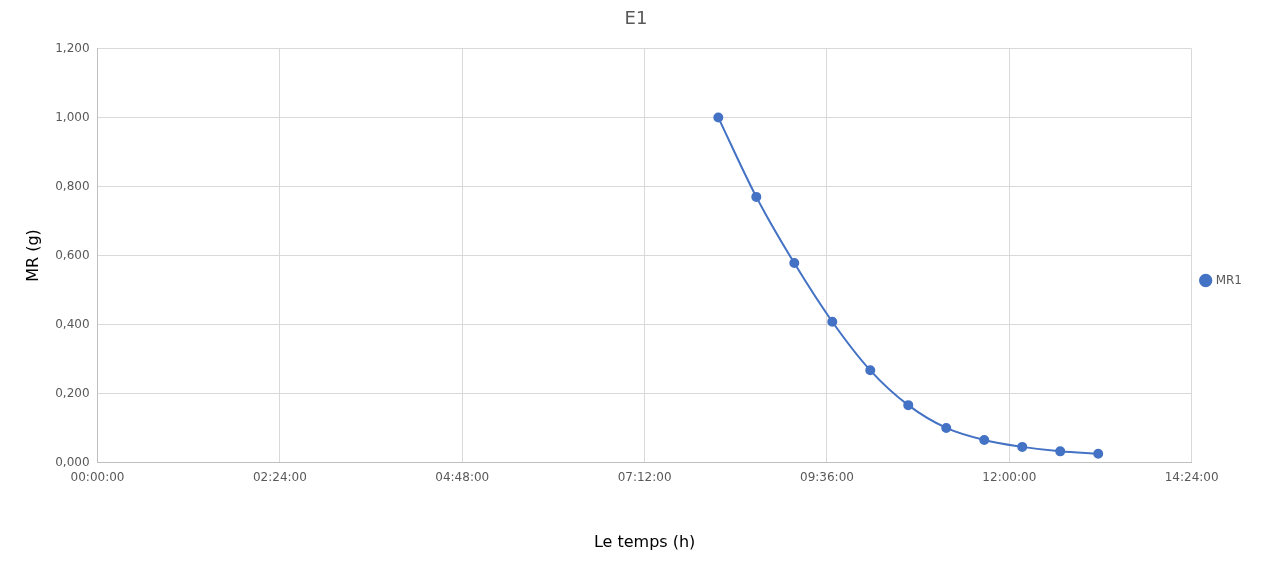  I want to click on y-tick-label: 1,000, so click(72, 116).